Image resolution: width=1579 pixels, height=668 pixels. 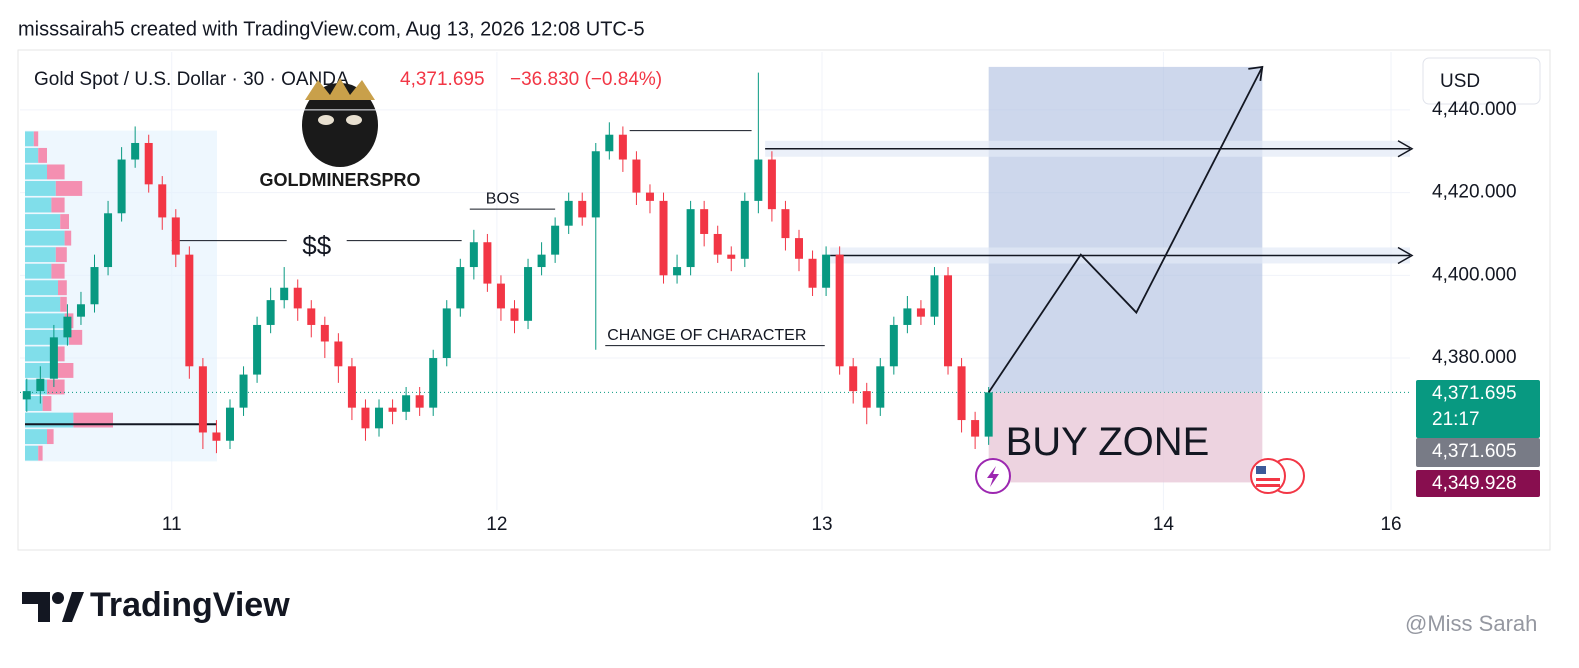 What do you see at coordinates (1474, 451) in the screenshot?
I see `price-label: 4,371.605` at bounding box center [1474, 451].